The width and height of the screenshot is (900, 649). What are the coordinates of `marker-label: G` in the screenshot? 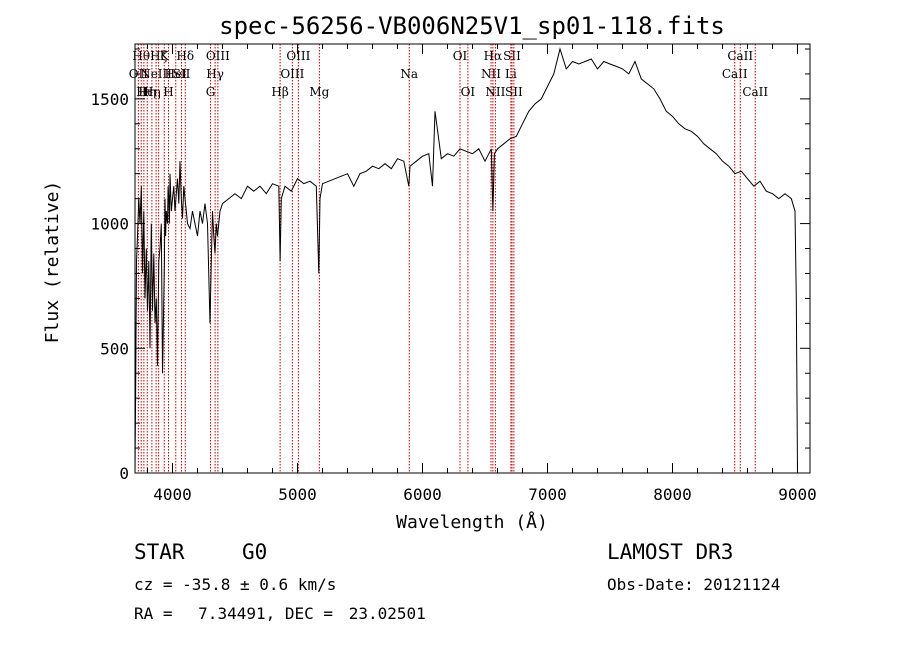 It's located at (211, 92).